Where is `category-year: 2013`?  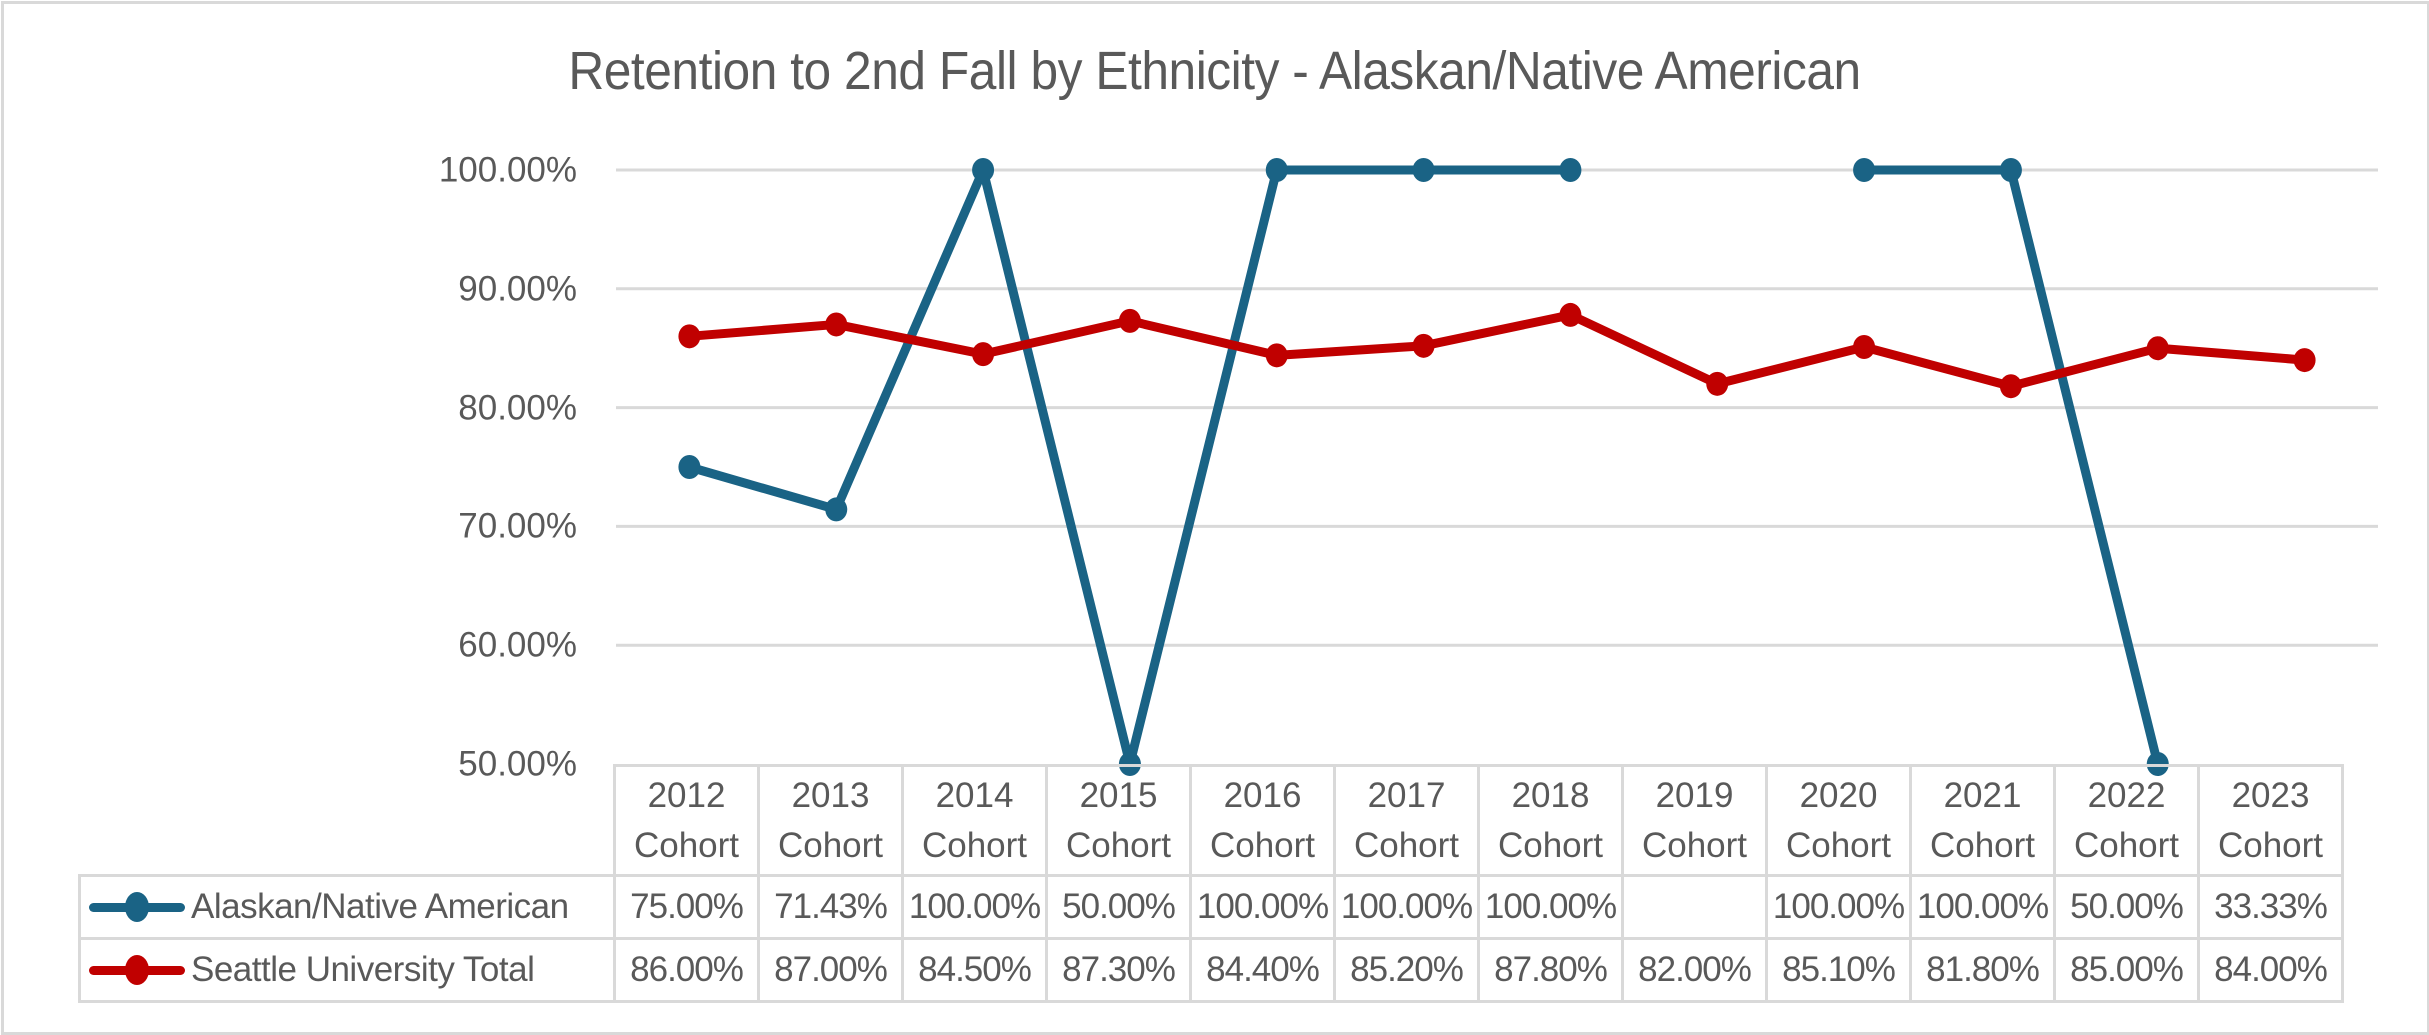
category-year: 2013 is located at coordinates (830, 795).